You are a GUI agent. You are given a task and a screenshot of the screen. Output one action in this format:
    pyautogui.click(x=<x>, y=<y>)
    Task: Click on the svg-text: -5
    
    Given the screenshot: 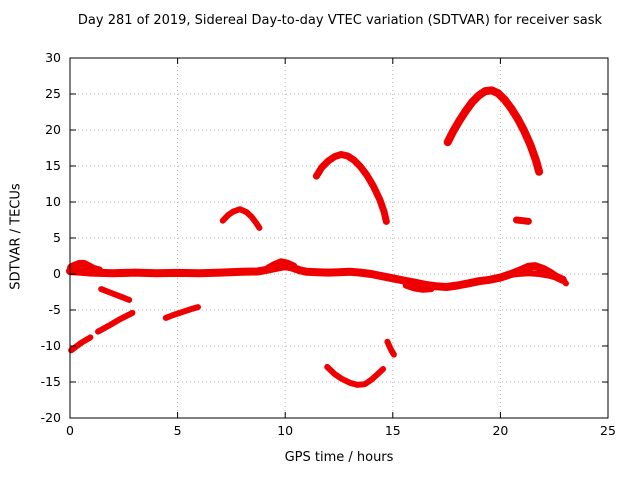 What is the action you would take?
    pyautogui.click(x=55, y=309)
    